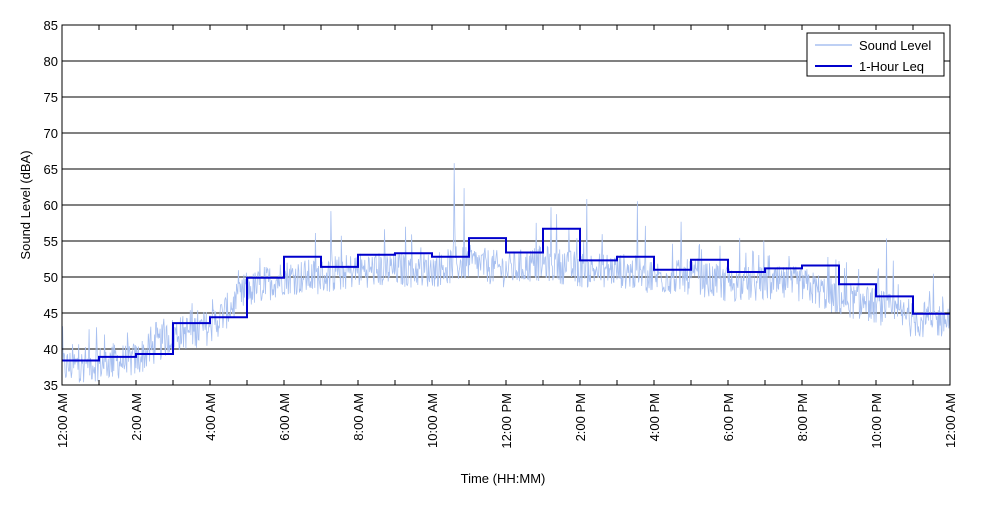  I want to click on legend-box, so click(875, 54).